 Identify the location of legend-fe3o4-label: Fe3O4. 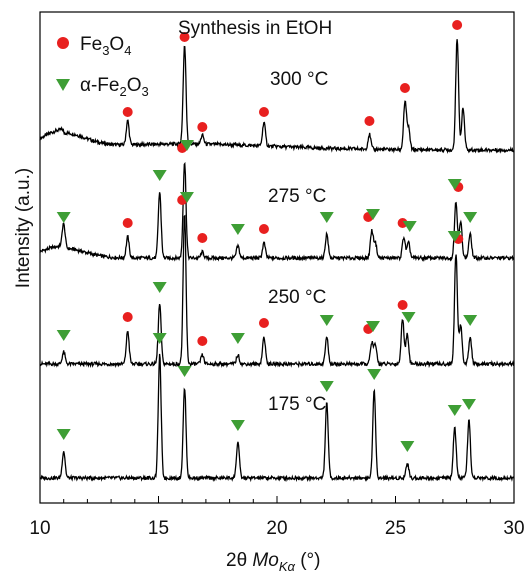
(105, 46).